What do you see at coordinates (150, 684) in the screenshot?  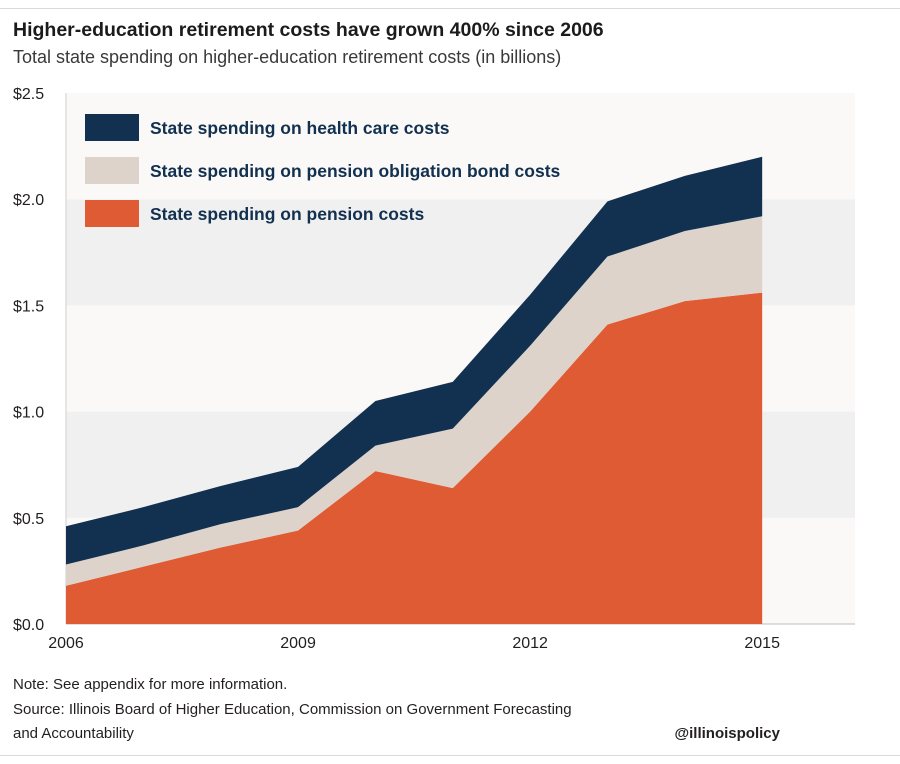 I see `note-text: Note: See appendix for more information.` at bounding box center [150, 684].